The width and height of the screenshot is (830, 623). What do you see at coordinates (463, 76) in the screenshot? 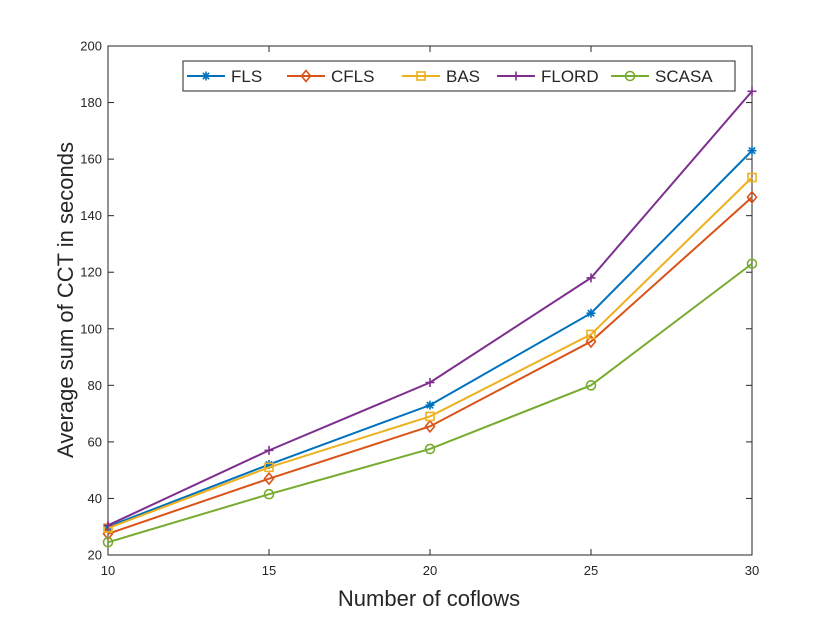
I see `legend-label-bas: BAS` at bounding box center [463, 76].